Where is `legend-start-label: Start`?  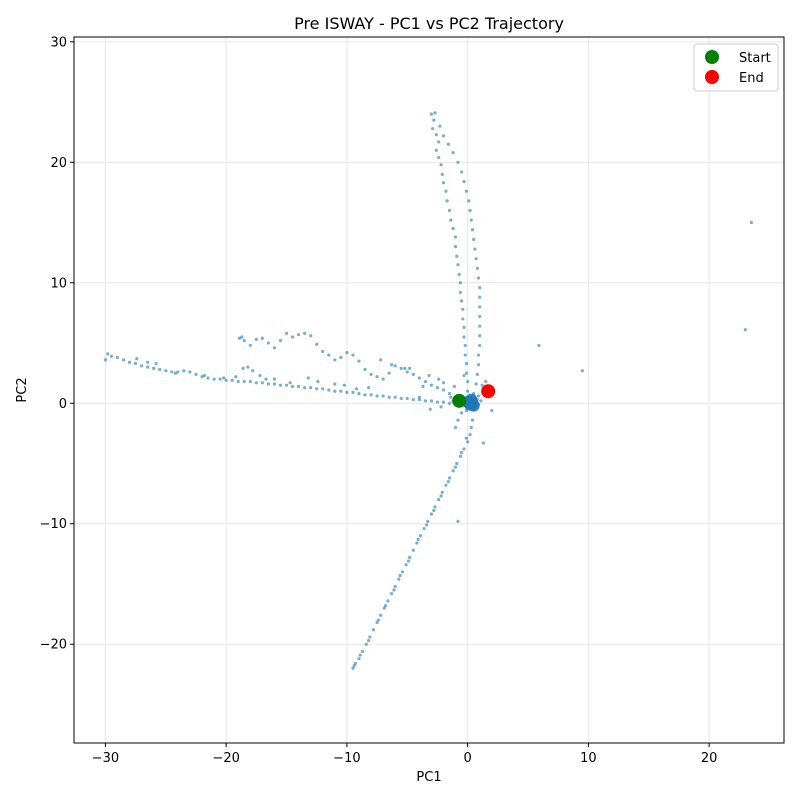 legend-start-label: Start is located at coordinates (755, 58).